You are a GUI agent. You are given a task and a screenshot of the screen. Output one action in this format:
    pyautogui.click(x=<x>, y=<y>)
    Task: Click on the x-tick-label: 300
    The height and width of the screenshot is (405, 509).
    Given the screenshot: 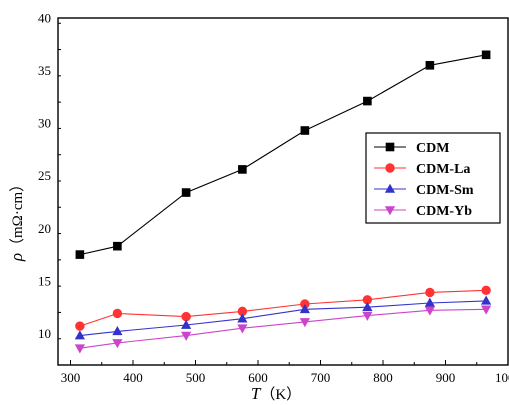 What is the action you would take?
    pyautogui.click(x=71, y=377)
    